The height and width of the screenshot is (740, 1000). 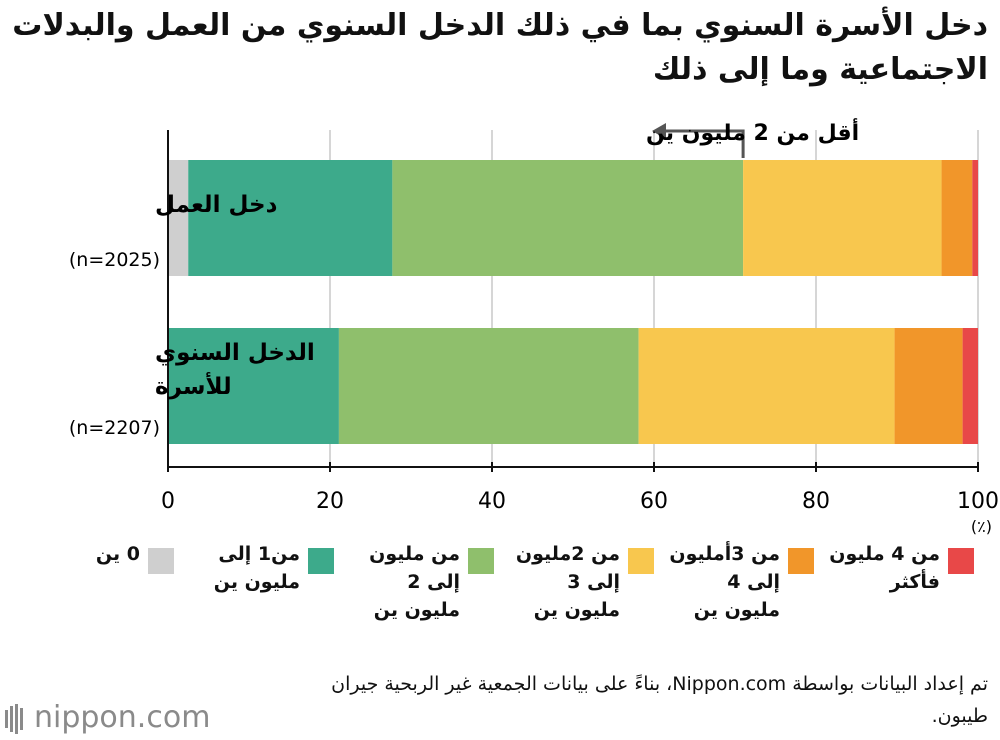 What do you see at coordinates (97, 595) in the screenshot?
I see `legend-item: 0 ين` at bounding box center [97, 595].